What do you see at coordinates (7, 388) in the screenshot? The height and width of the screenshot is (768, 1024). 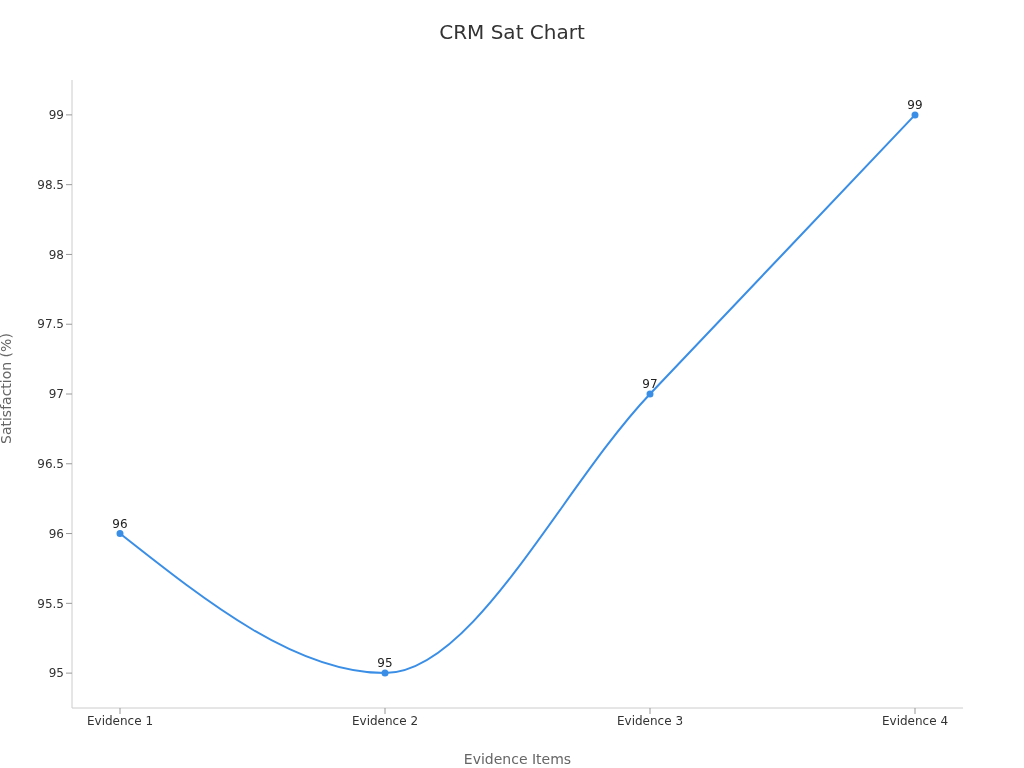 I see `y-axis-title: Satisfaction (%)` at bounding box center [7, 388].